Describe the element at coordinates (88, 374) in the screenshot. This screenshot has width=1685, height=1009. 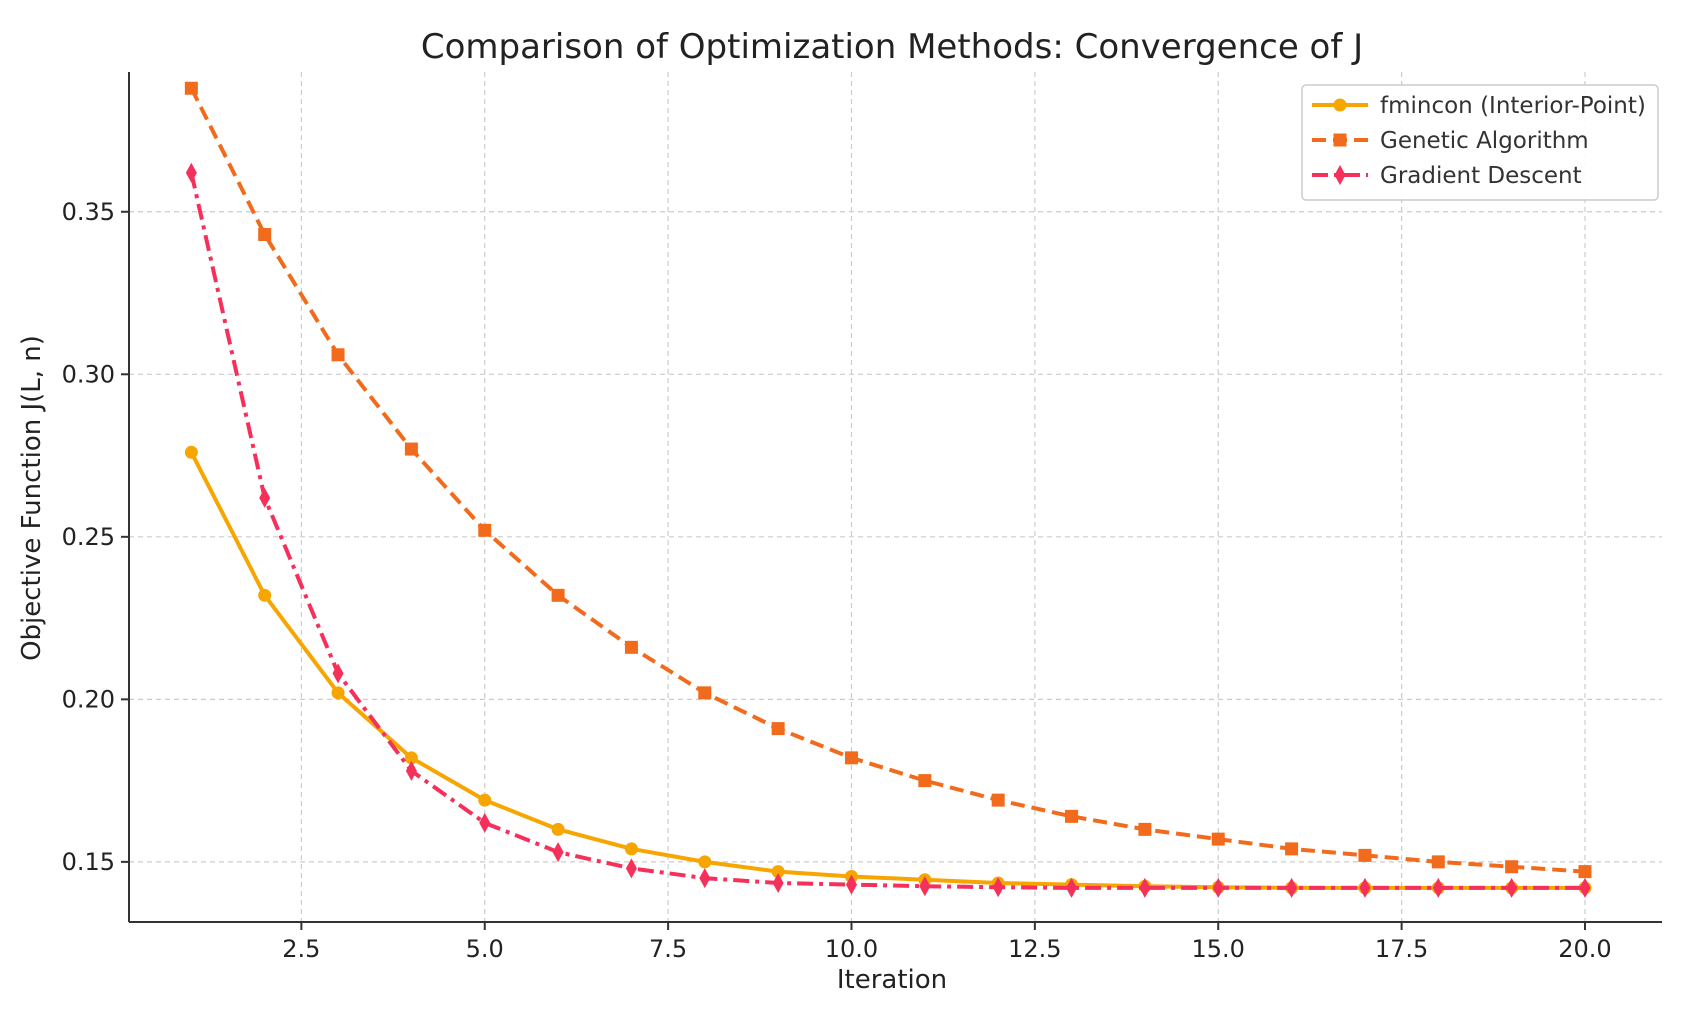
I see `y-tick-label: 0.30` at that location.